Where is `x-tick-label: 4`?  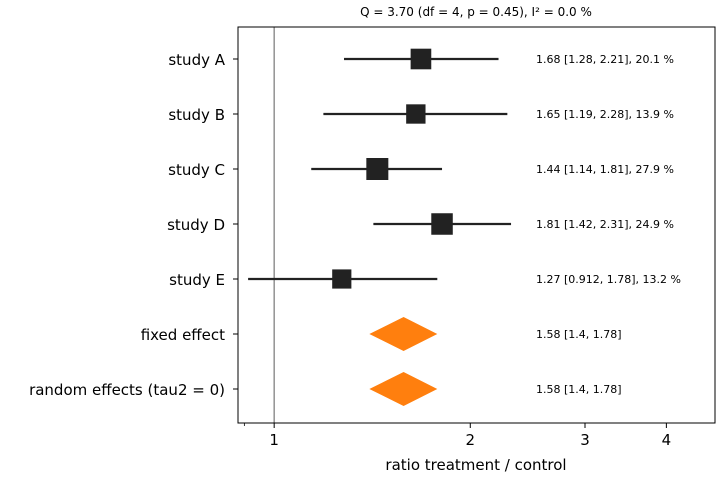 x-tick-label: 4 is located at coordinates (667, 440).